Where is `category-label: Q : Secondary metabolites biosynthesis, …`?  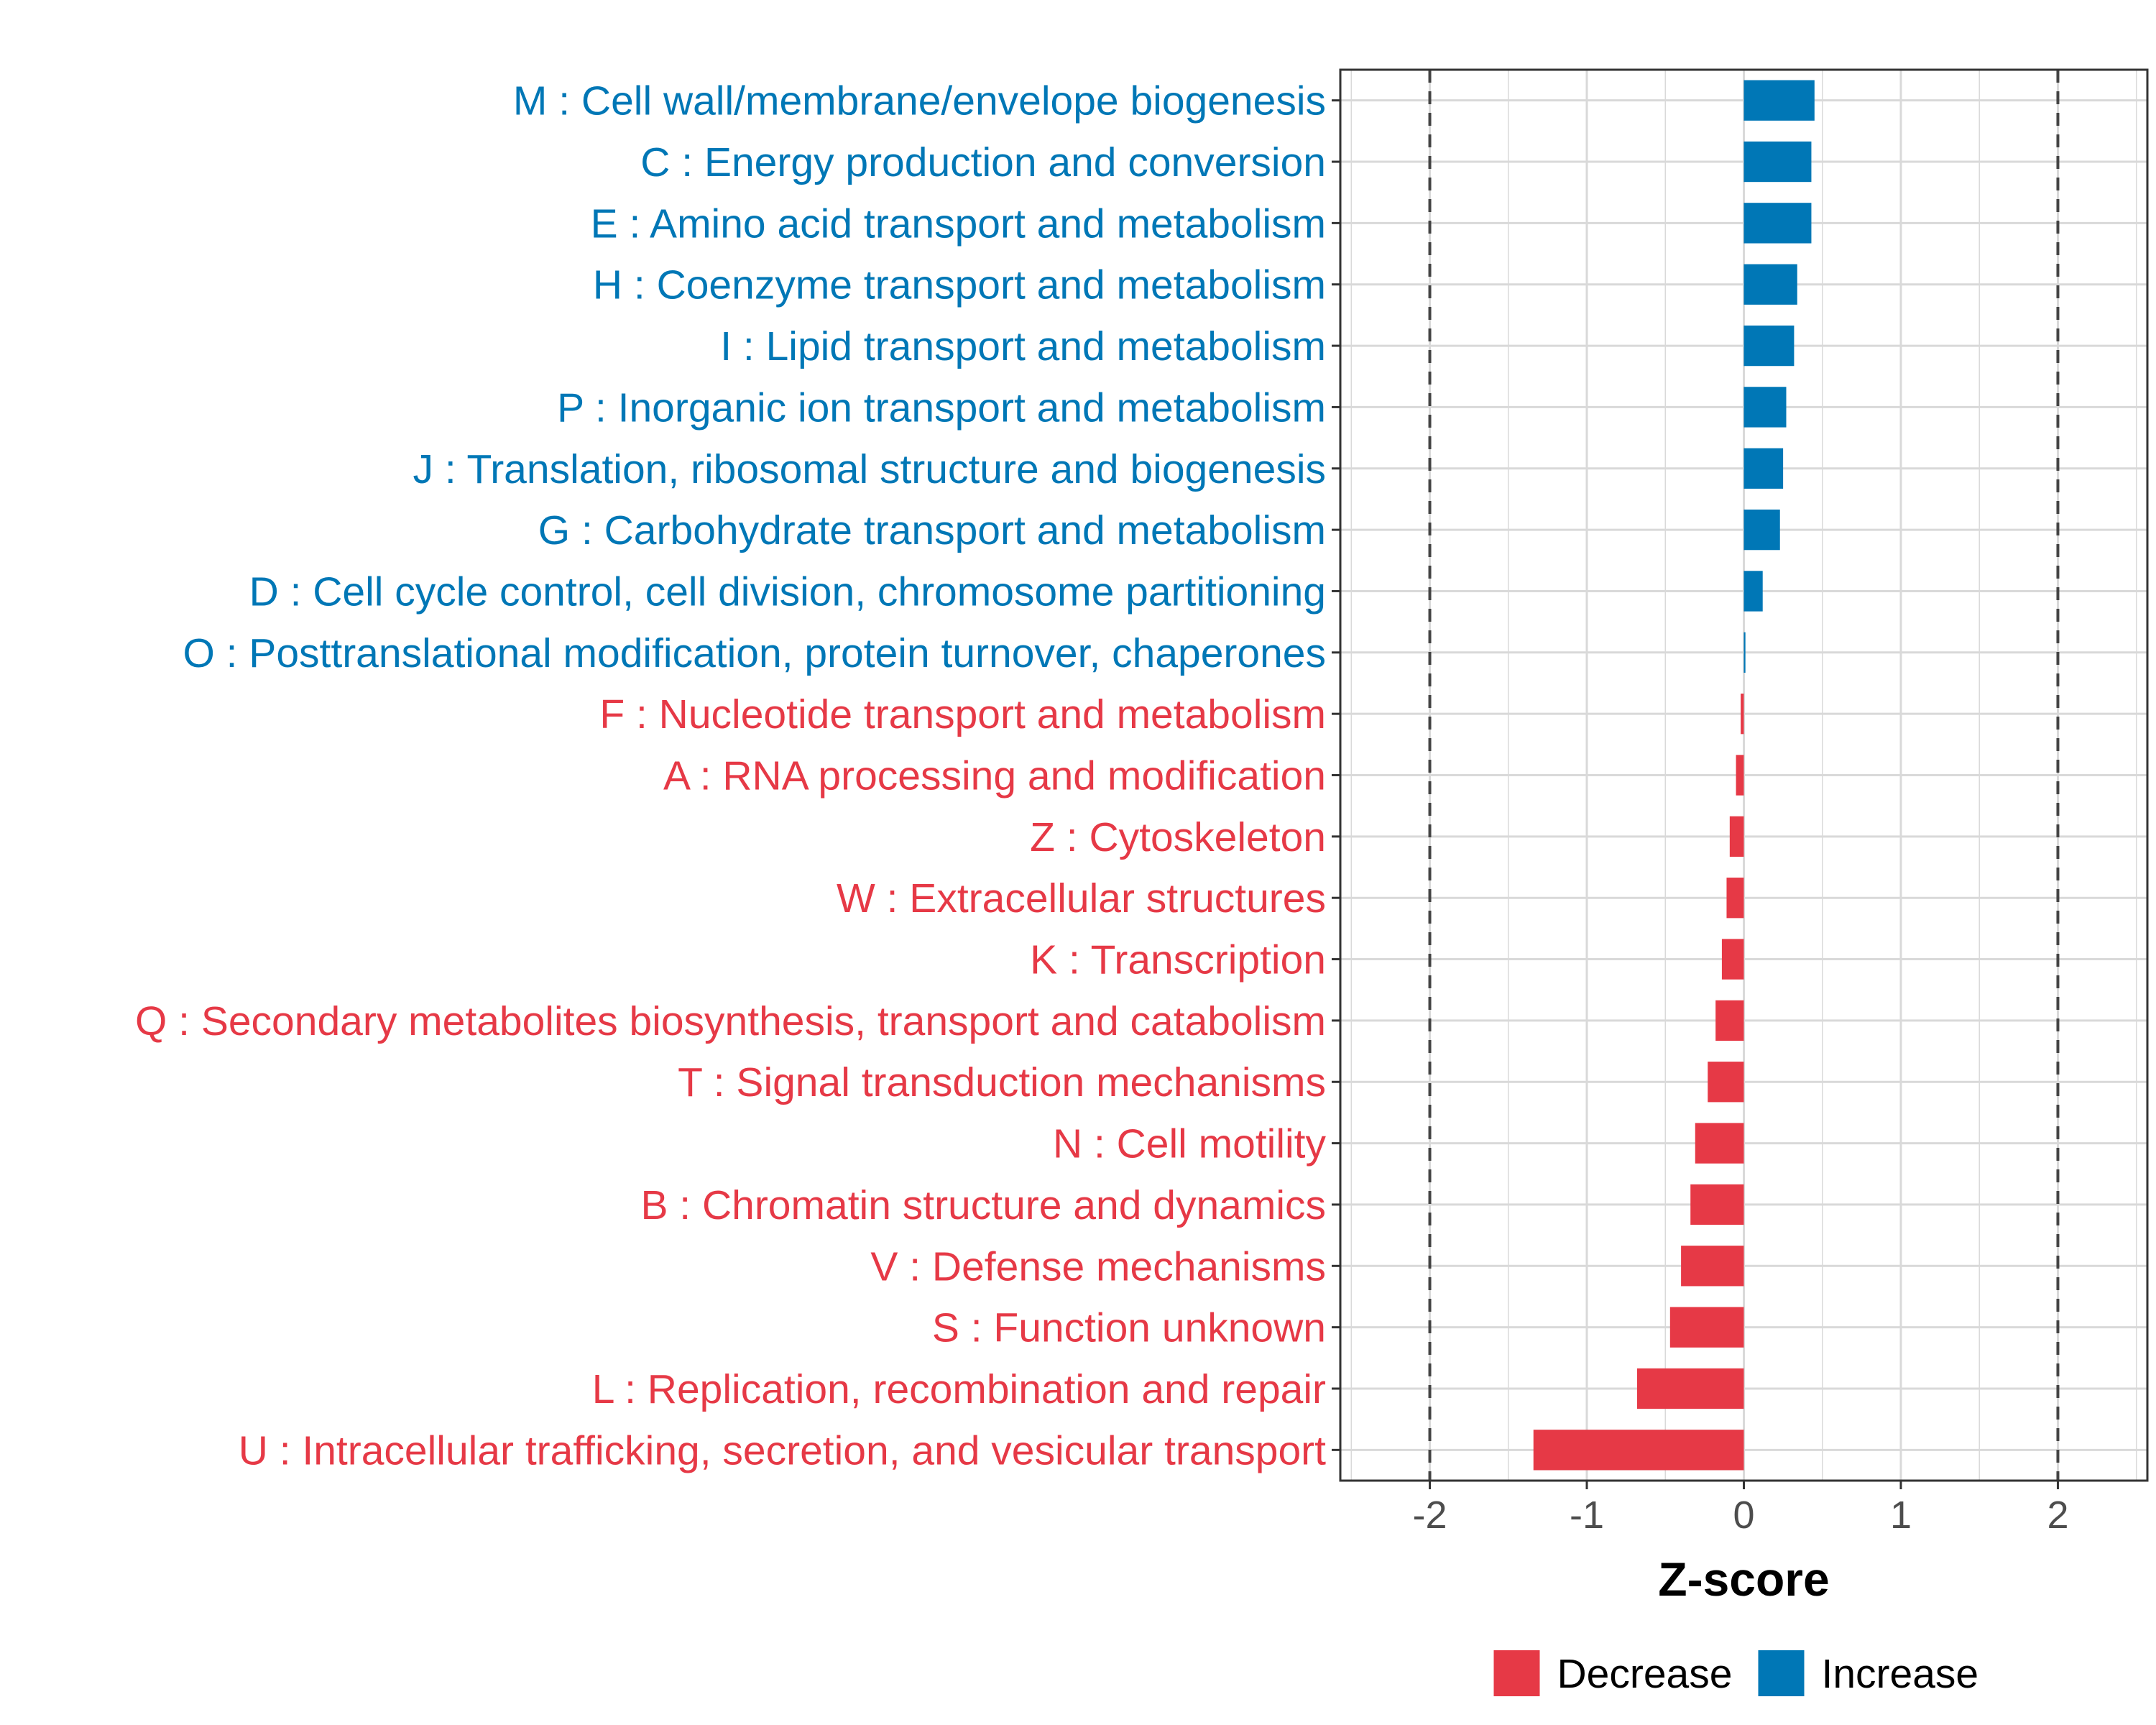
category-label: Q : Secondary metabolites biosynthesis, … is located at coordinates (730, 1021).